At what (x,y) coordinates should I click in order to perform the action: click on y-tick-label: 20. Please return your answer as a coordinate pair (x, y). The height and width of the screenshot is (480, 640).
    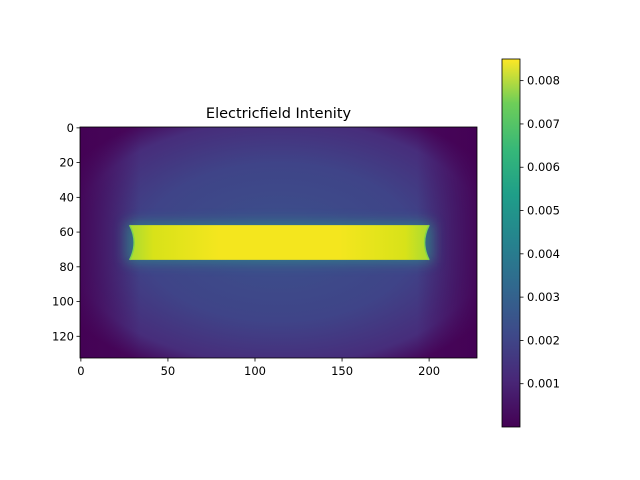
    Looking at the image, I should click on (66, 163).